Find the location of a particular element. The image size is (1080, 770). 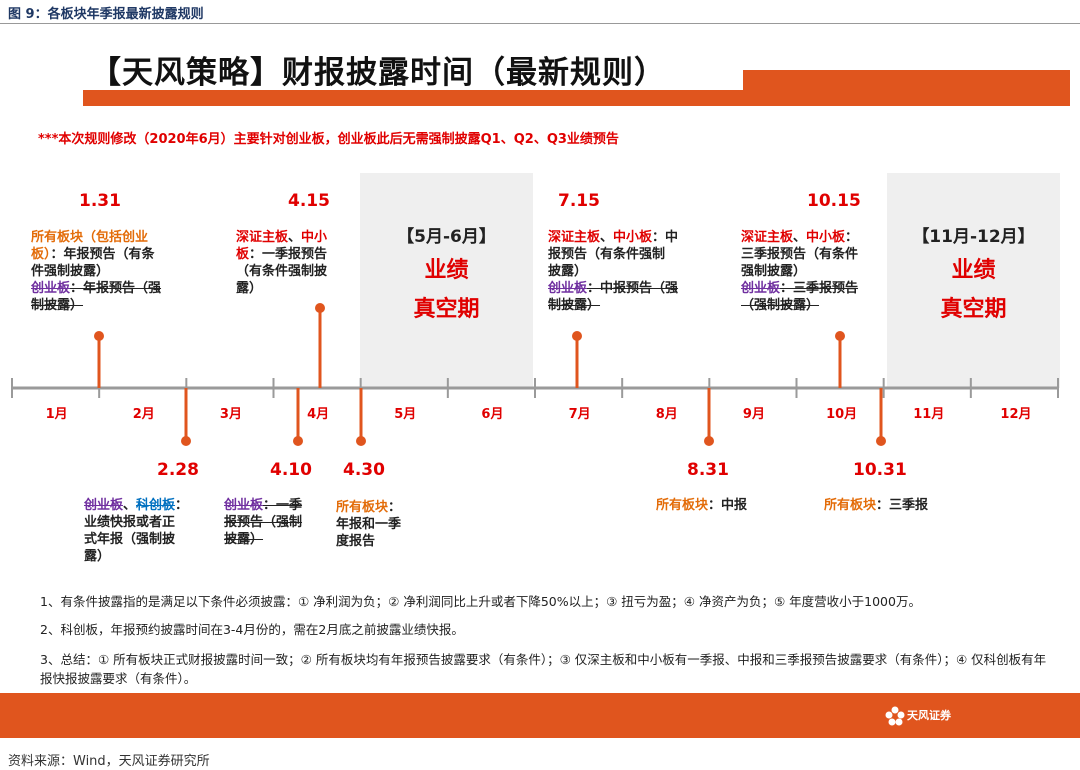

desc-line: 所有板块： is located at coordinates (386, 507).